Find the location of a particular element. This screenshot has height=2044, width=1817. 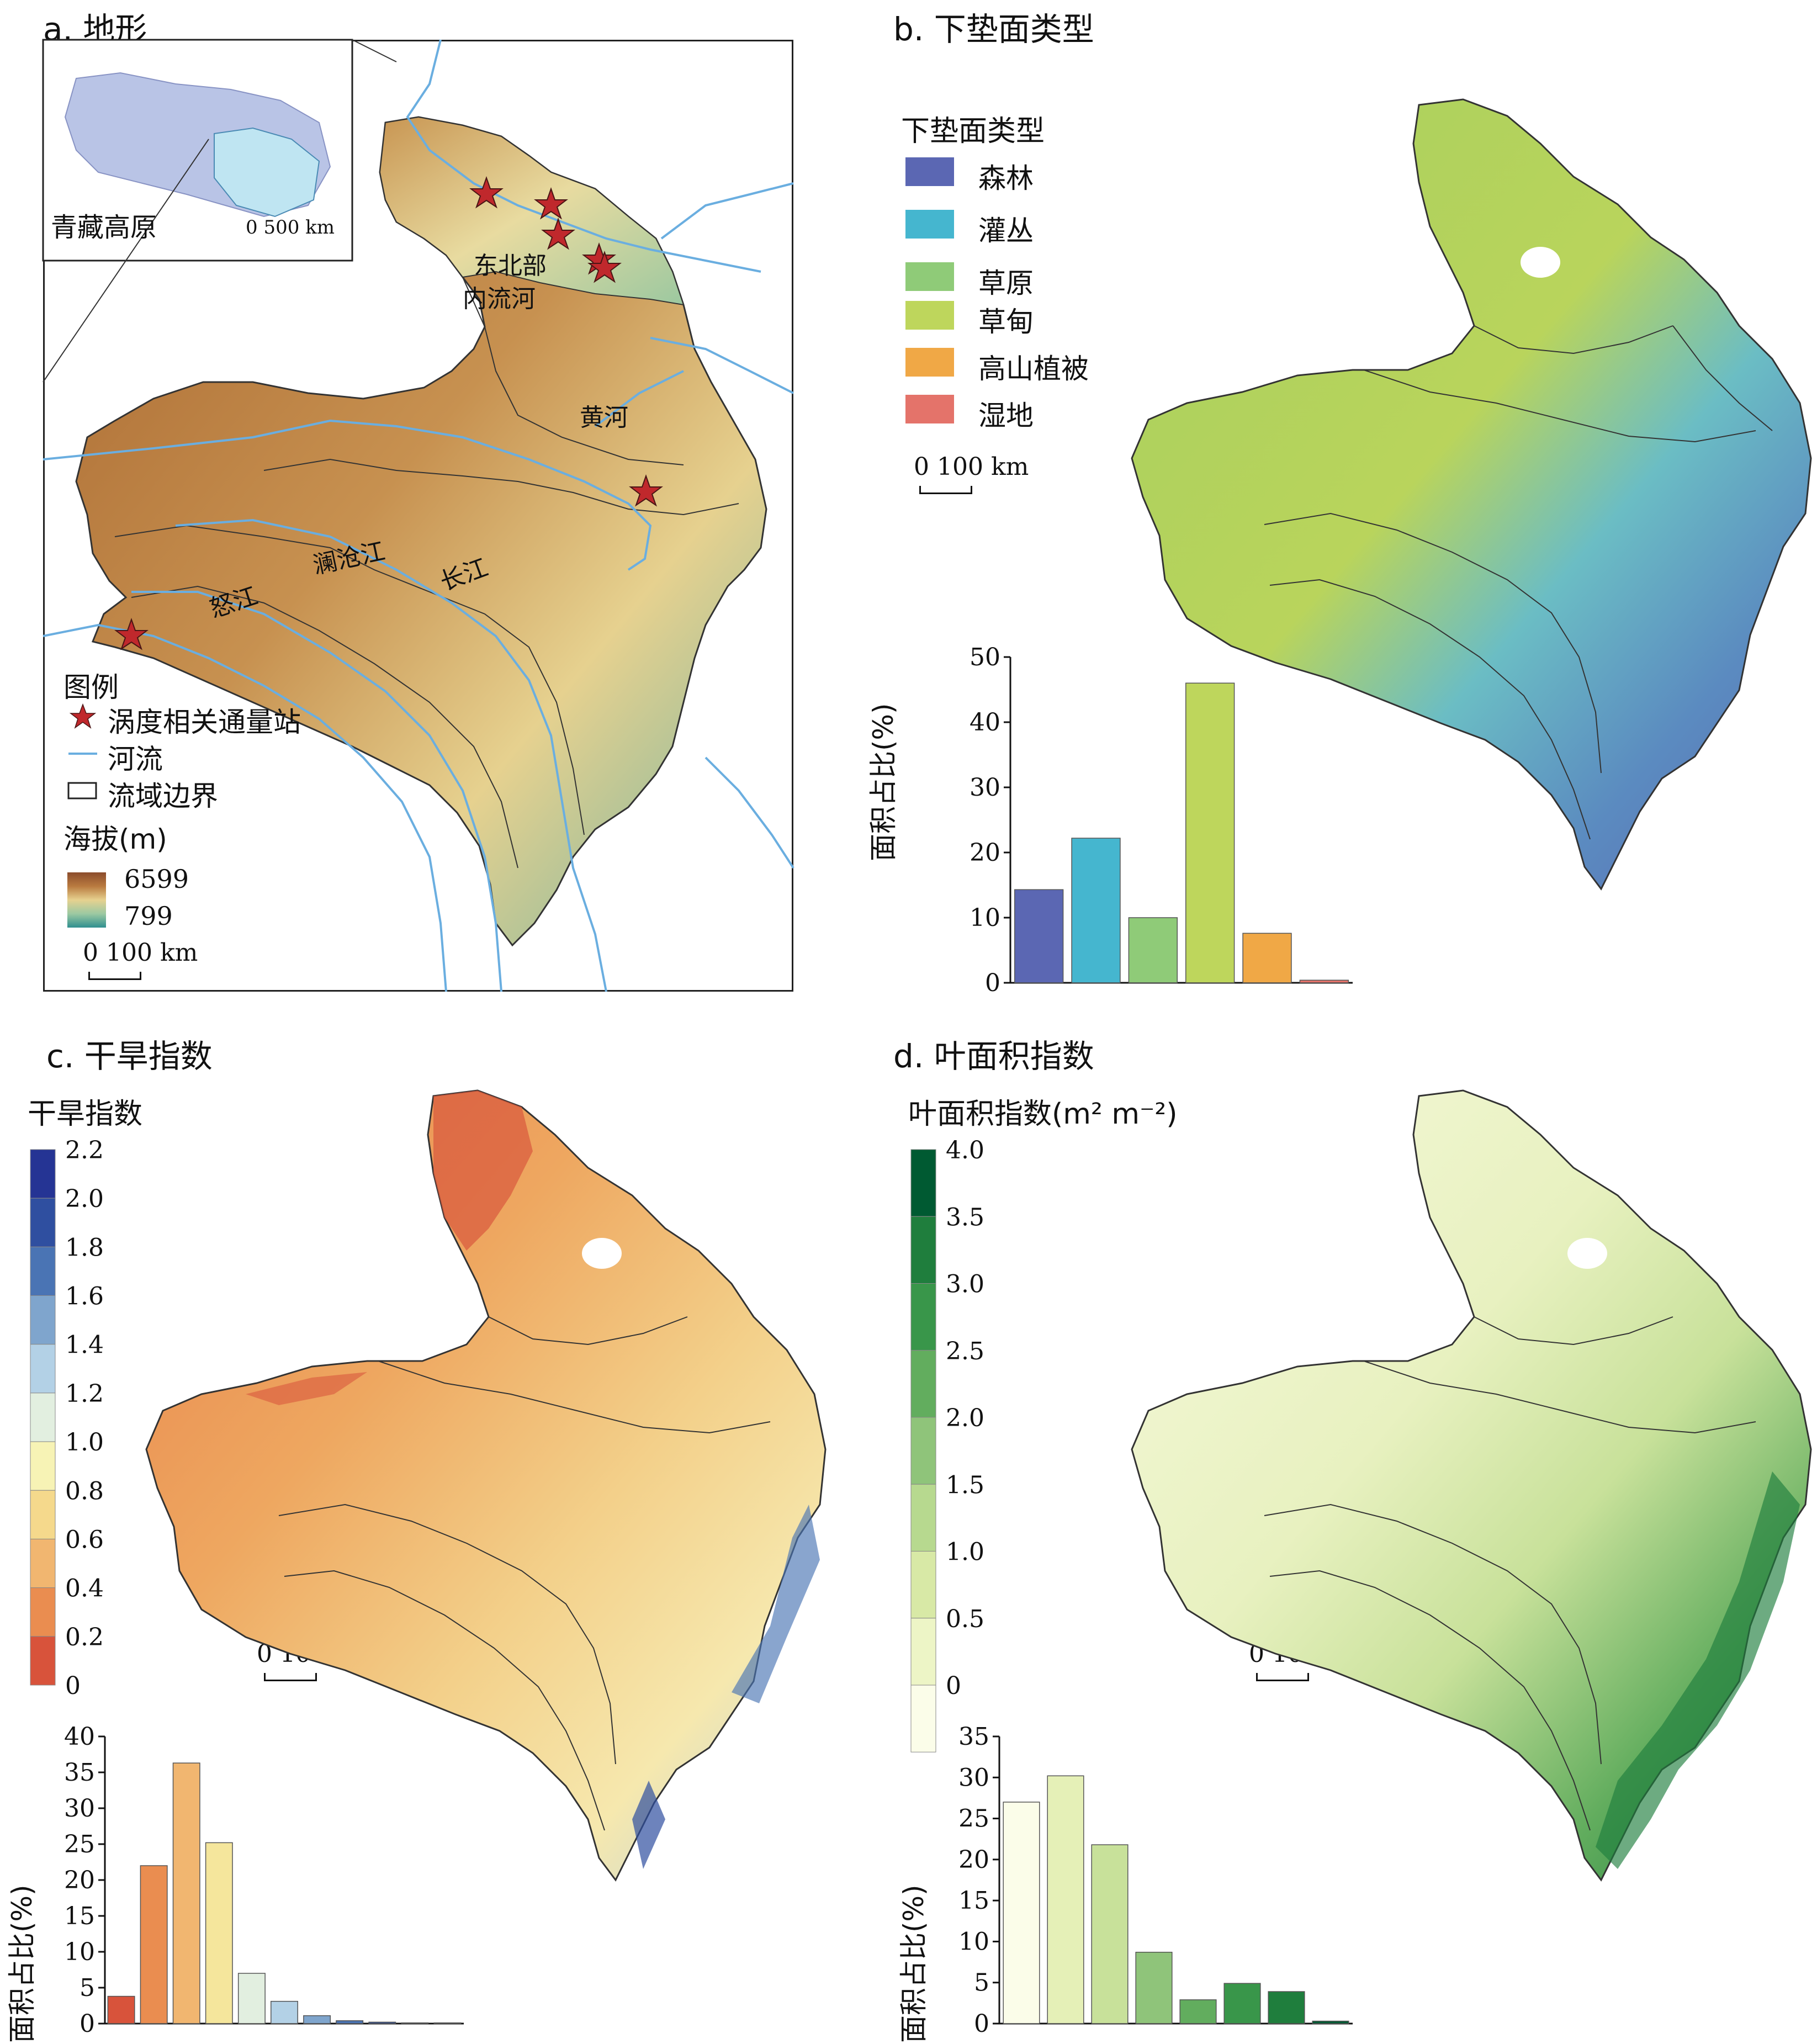

elevation-max: 6599 is located at coordinates (157, 879).